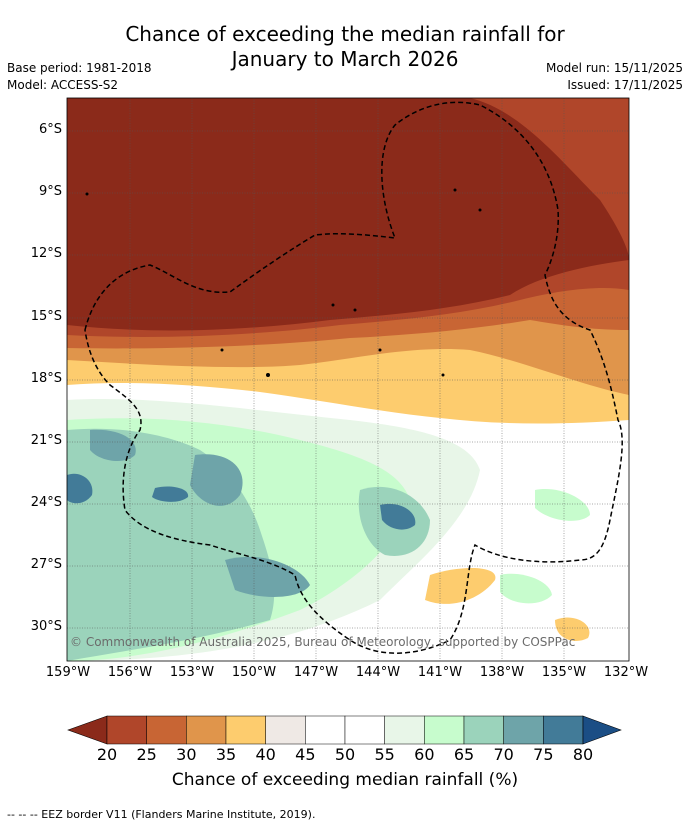 The image size is (690, 827). Describe the element at coordinates (79, 77) in the screenshot. I see `base-period-info: Base period: 1981-2018 Model: ACCESS-S2` at that location.